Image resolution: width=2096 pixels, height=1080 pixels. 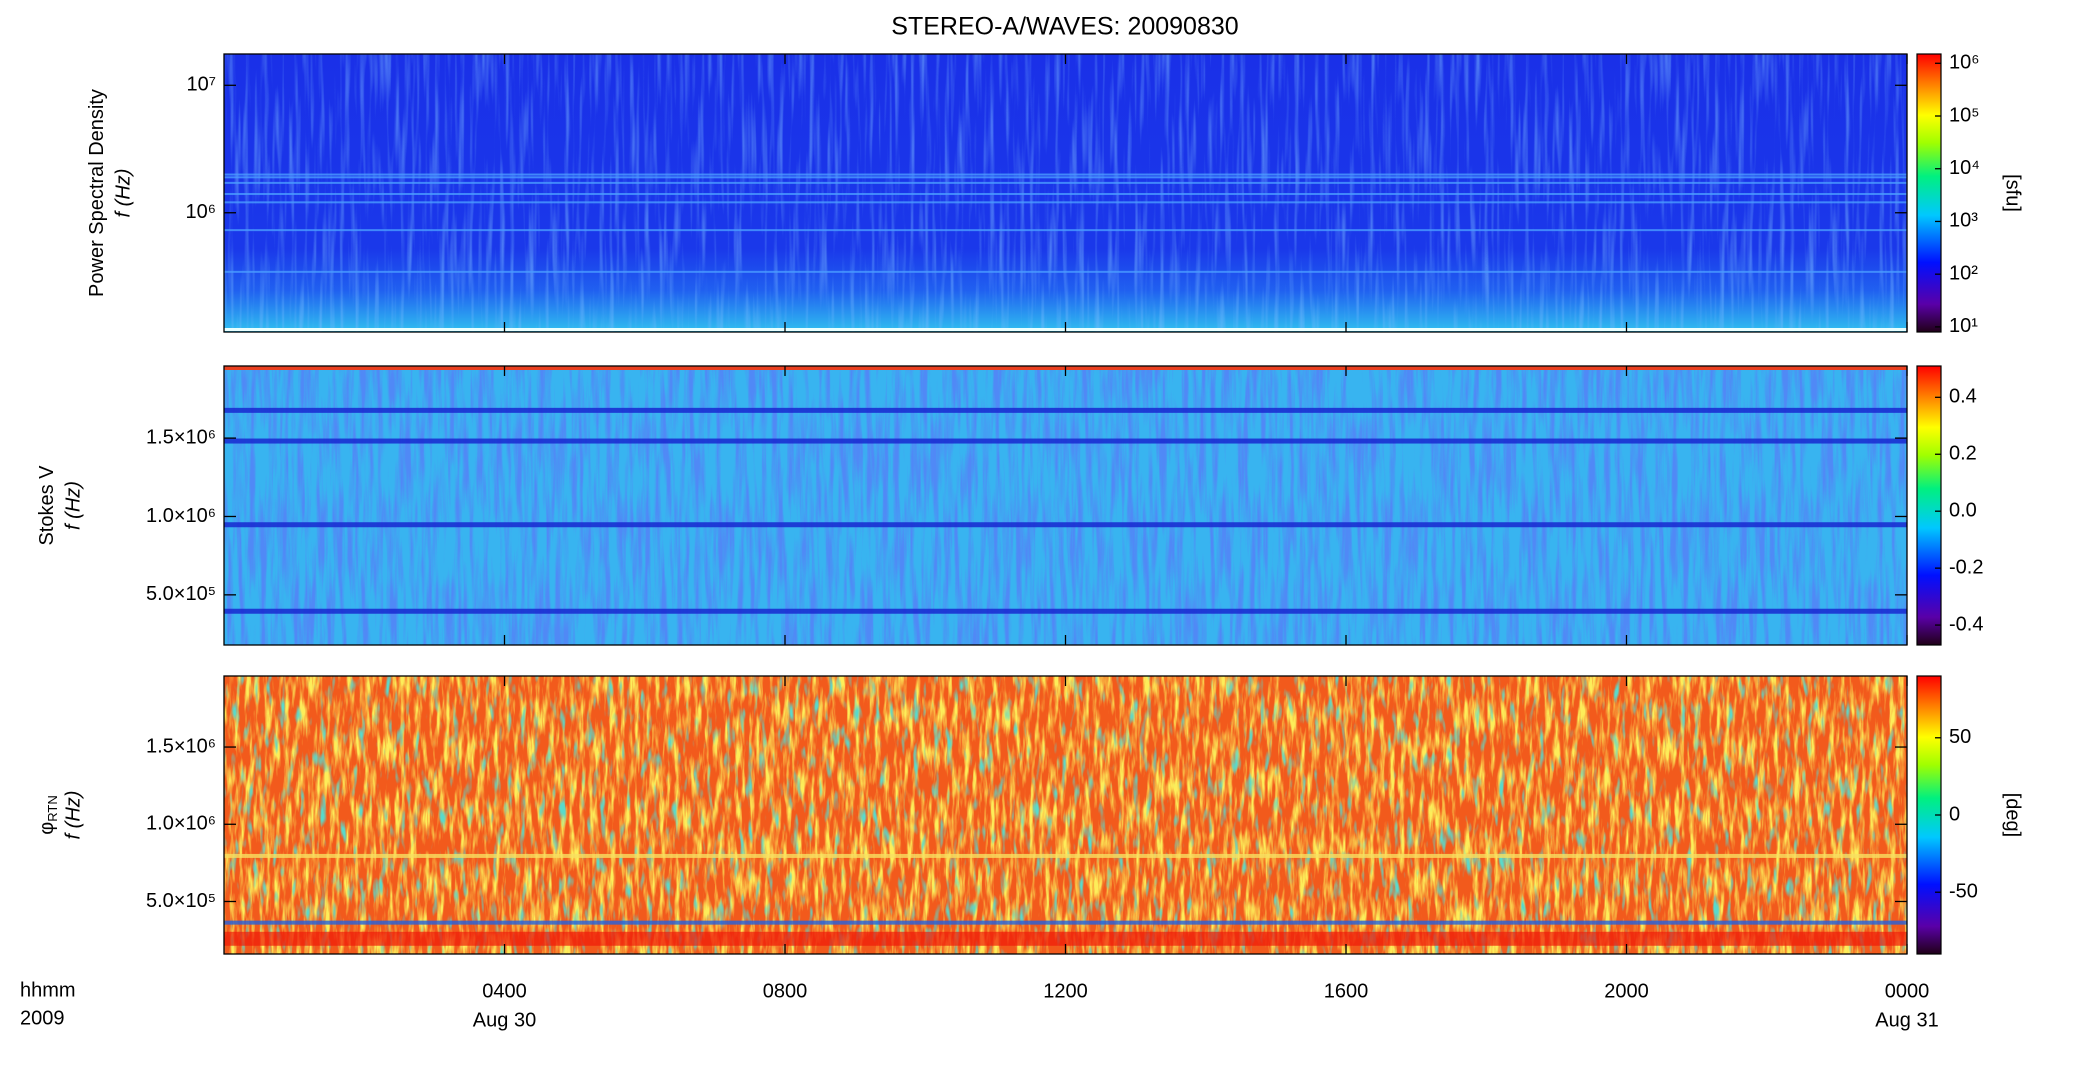 I want to click on colorbar-tick-label: 0.4, so click(x=1963, y=397).